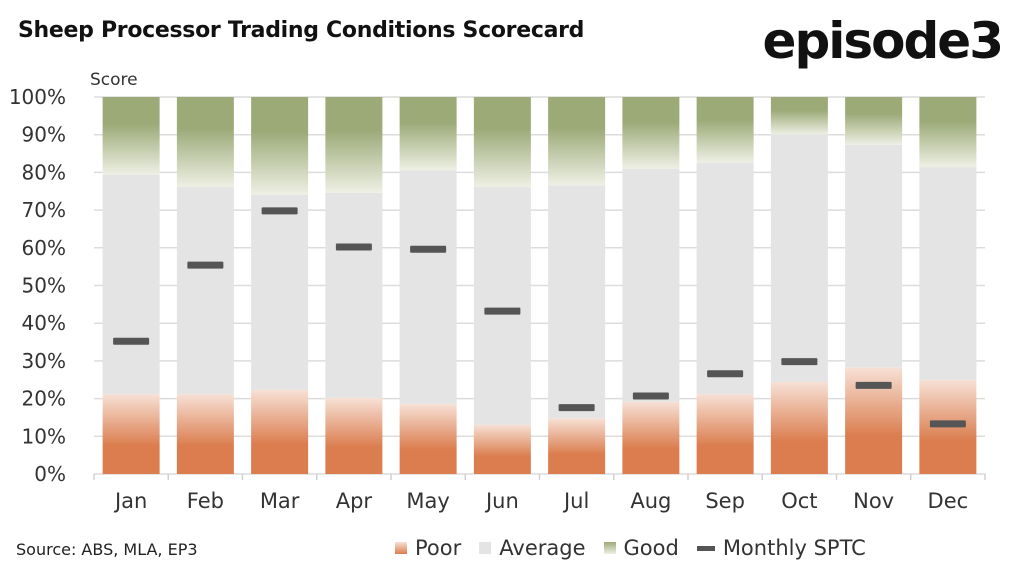 The height and width of the screenshot is (568, 1024). Describe the element at coordinates (501, 501) in the screenshot. I see `x-tick-label: Jun` at that location.